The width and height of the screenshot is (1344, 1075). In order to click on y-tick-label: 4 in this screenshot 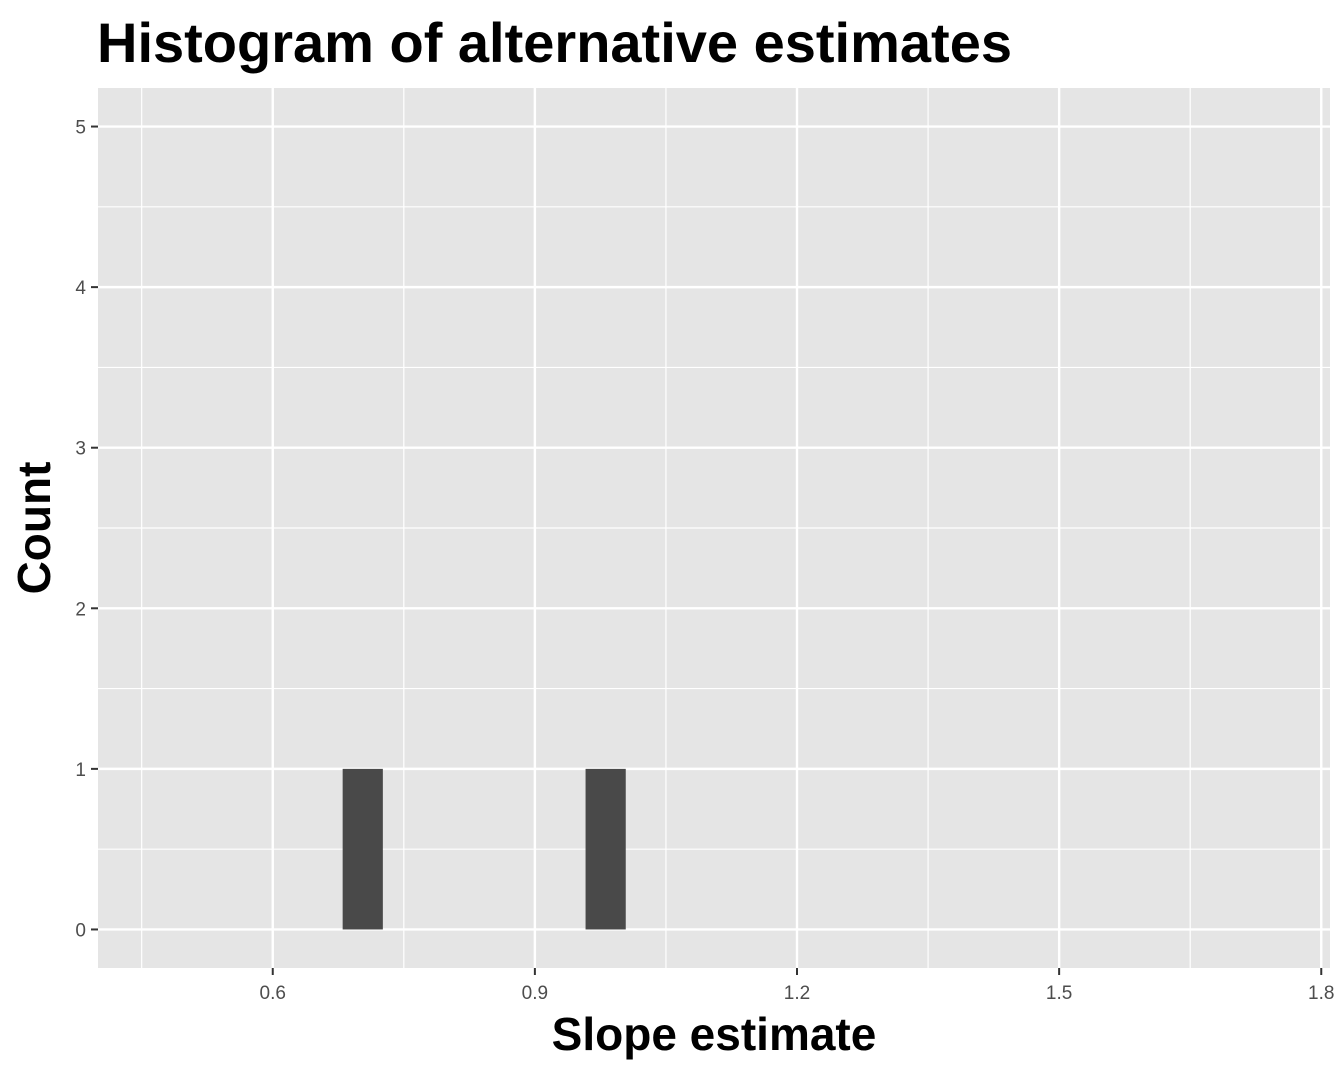, I will do `click(80, 288)`.